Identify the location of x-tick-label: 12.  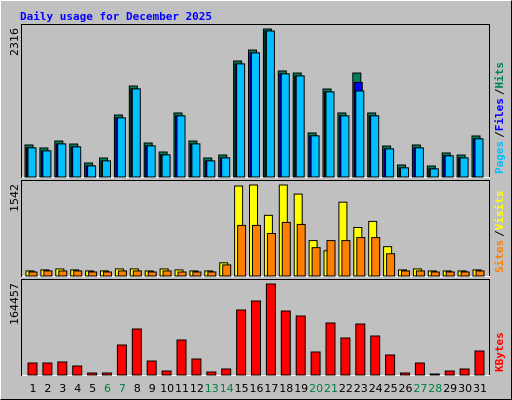
(197, 388).